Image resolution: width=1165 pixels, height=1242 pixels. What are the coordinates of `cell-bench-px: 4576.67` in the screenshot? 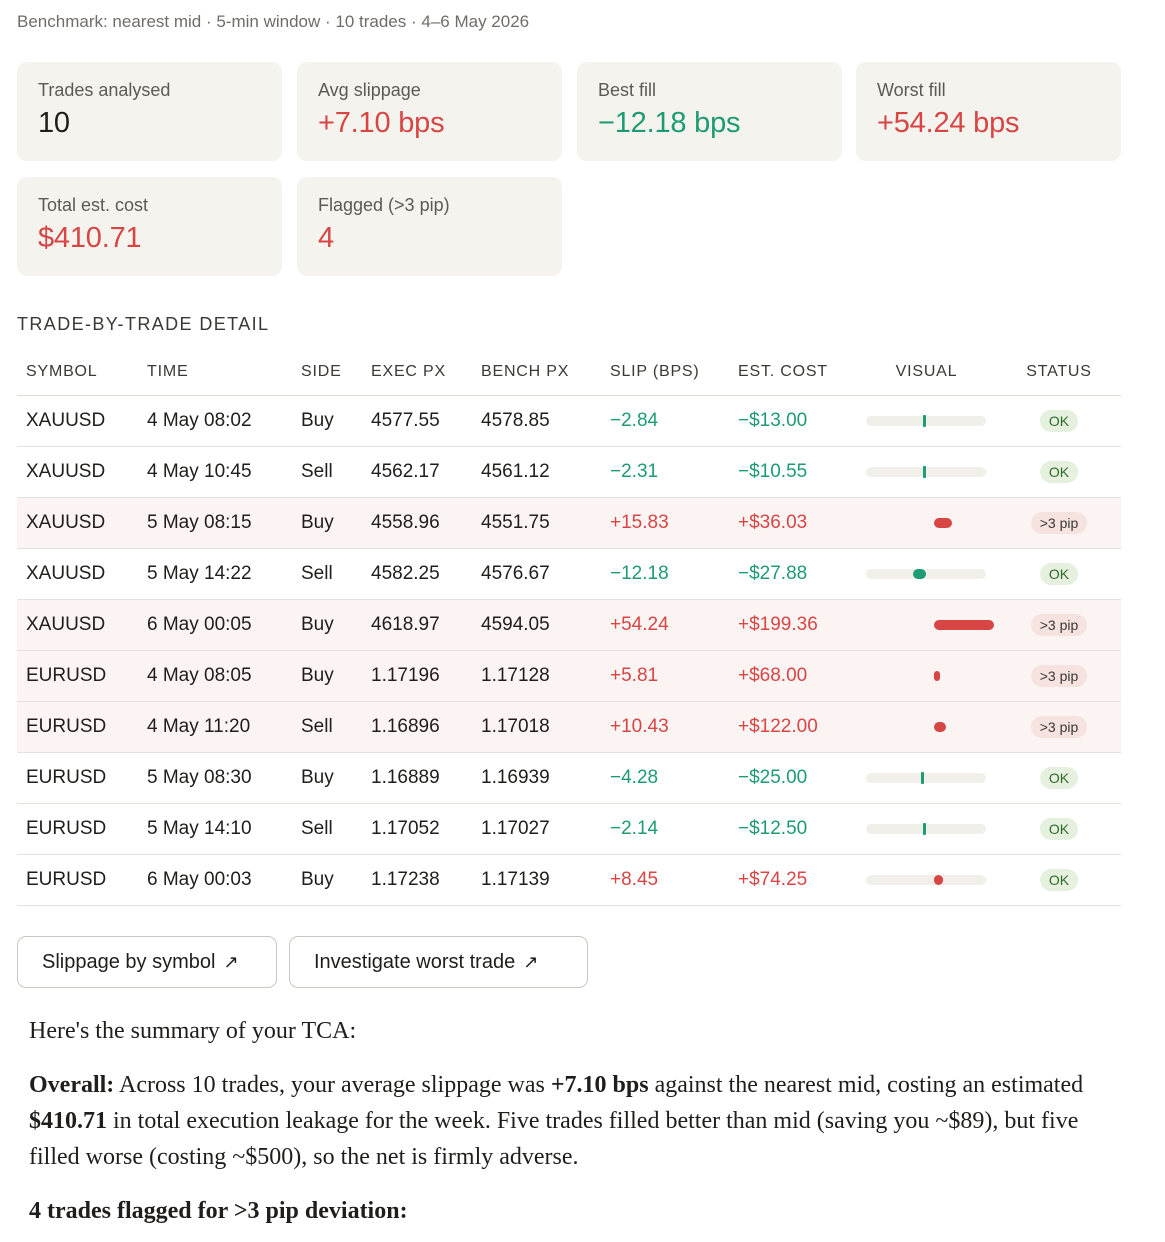 It's located at (515, 573).